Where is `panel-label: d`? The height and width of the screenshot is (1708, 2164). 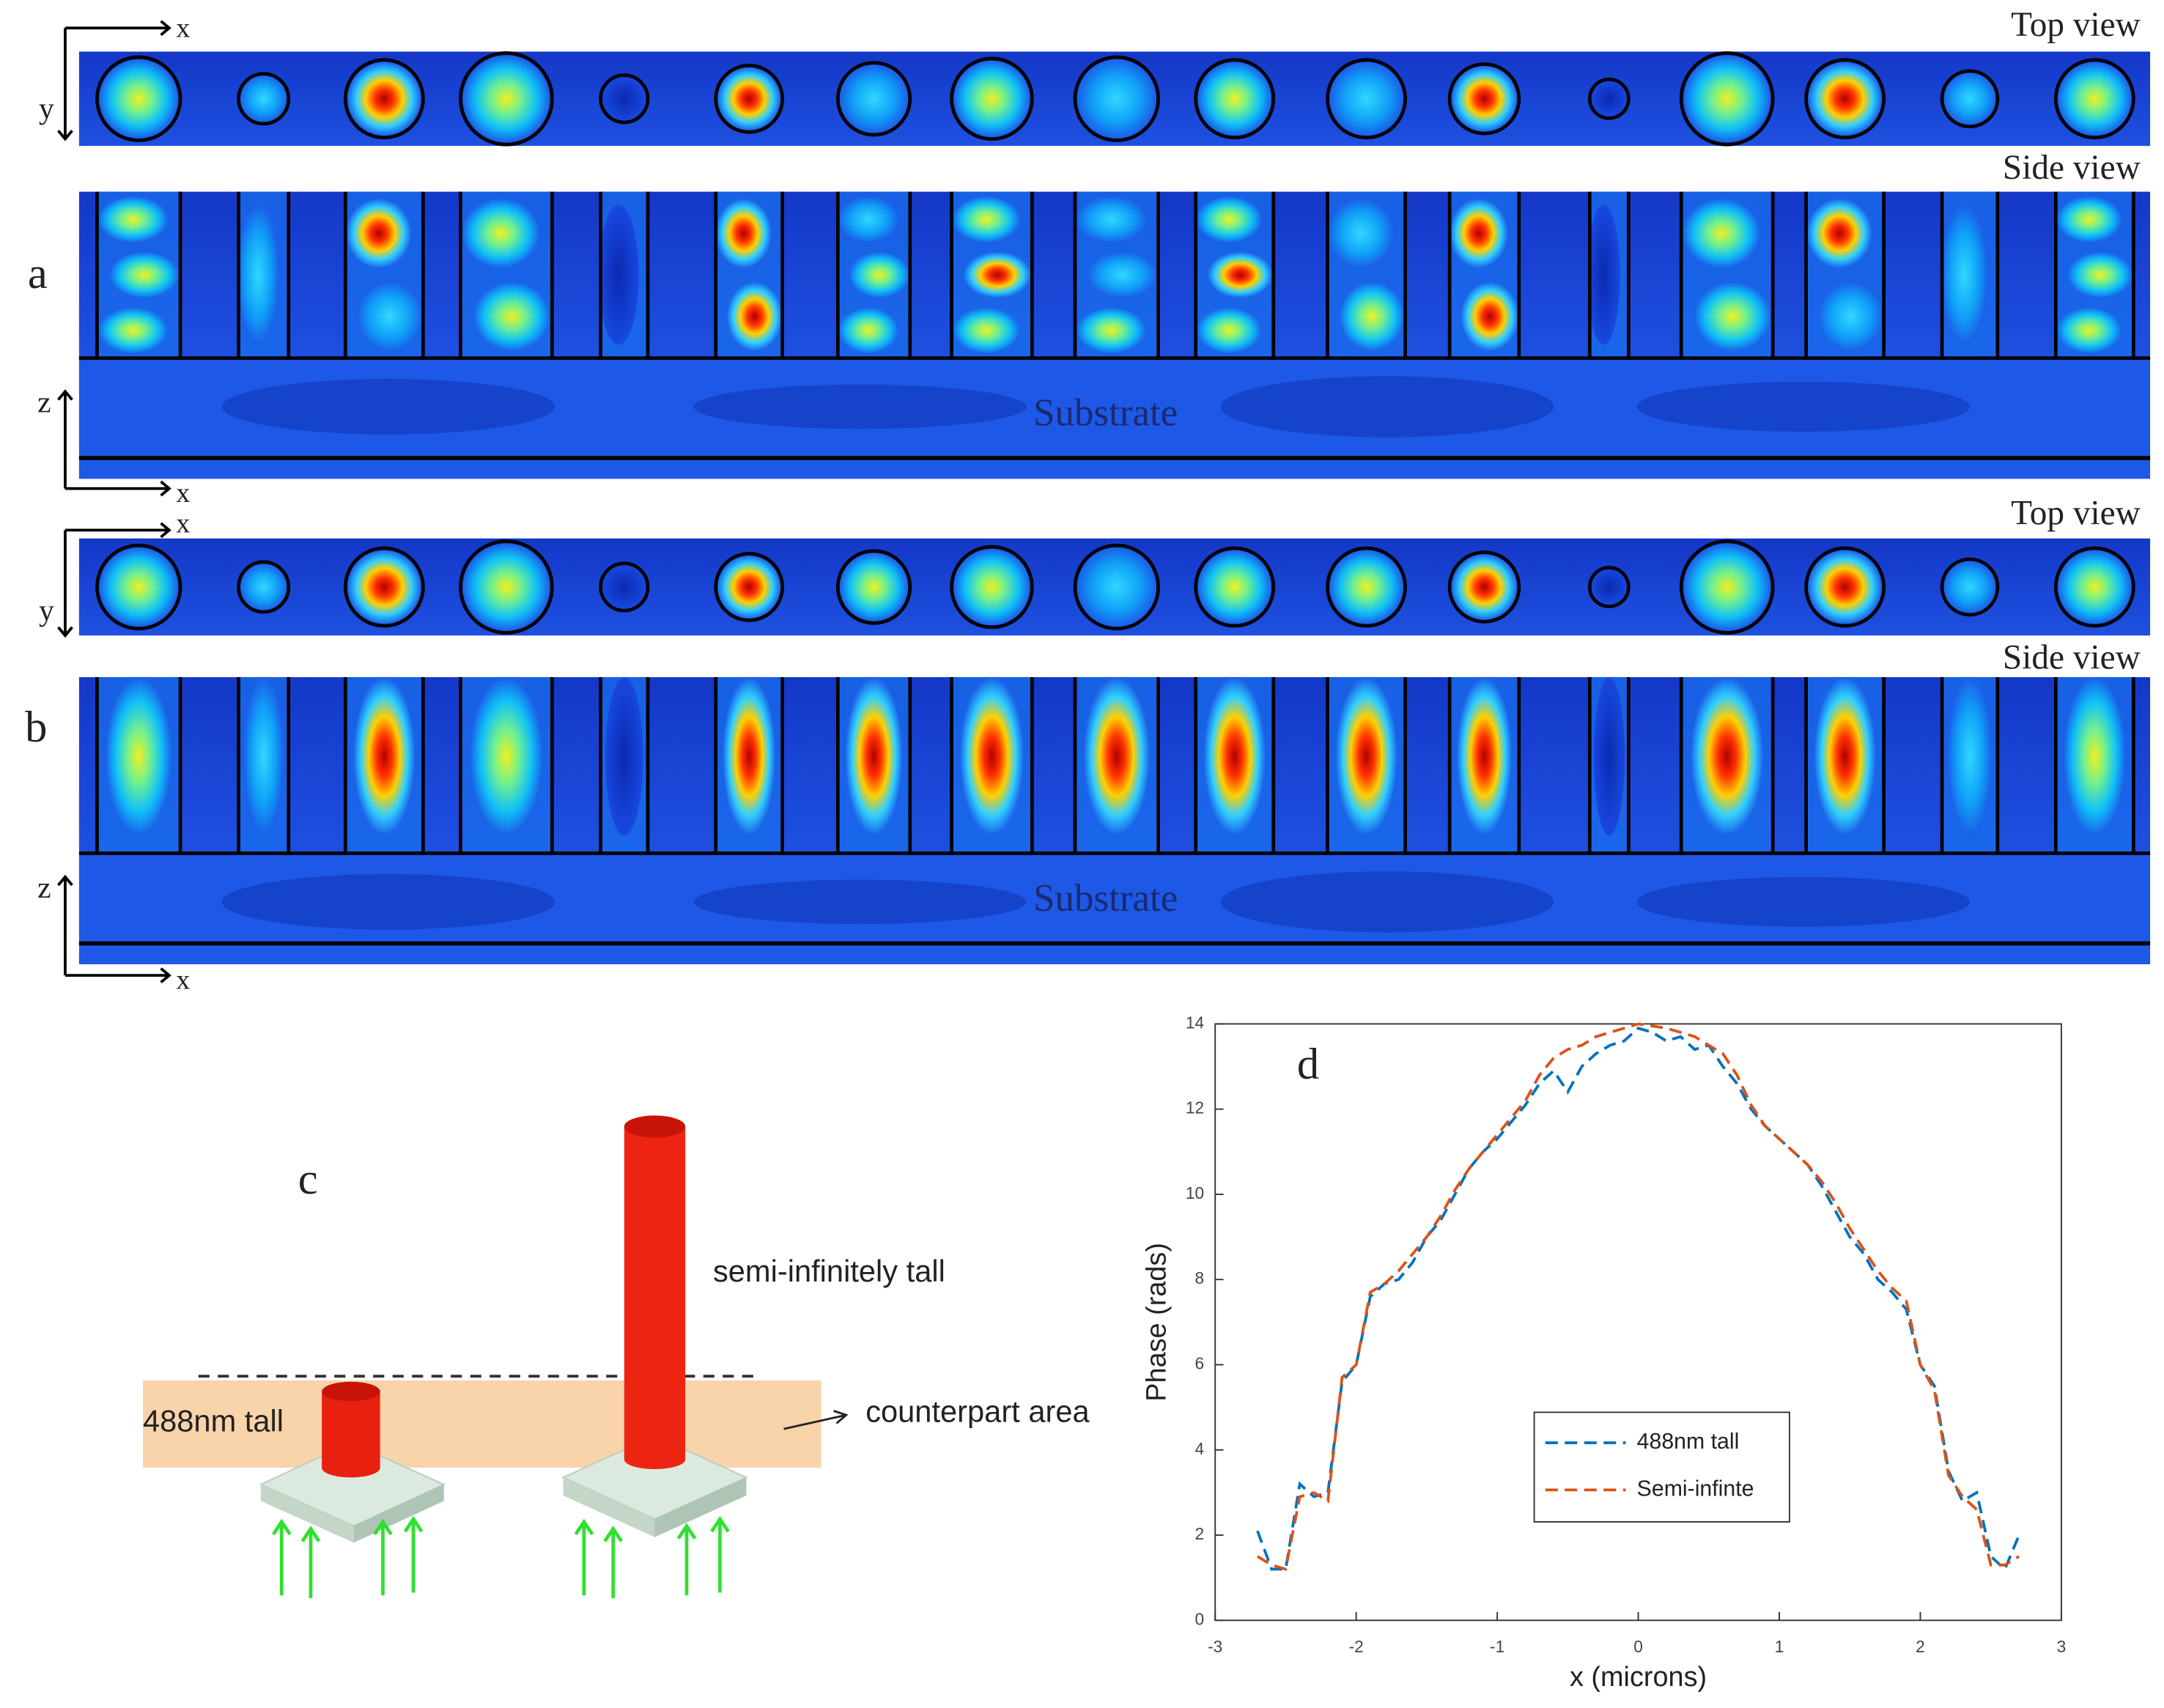
panel-label: d is located at coordinates (1308, 1064).